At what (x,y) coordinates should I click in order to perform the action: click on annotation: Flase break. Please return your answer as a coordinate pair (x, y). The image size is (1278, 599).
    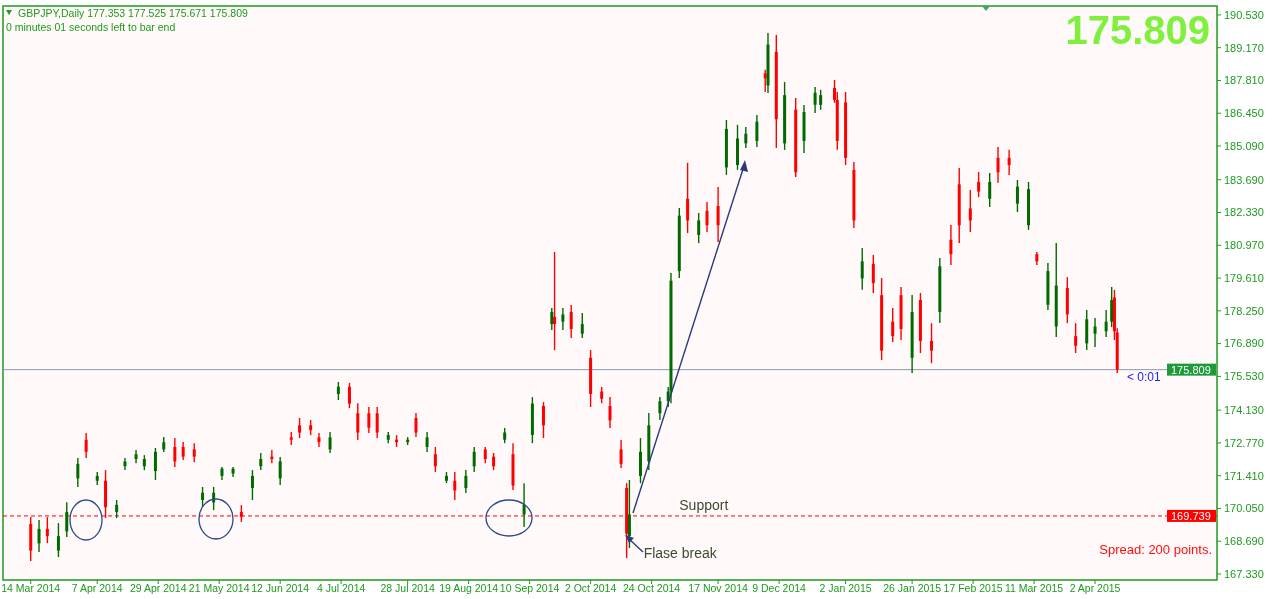
    Looking at the image, I should click on (680, 553).